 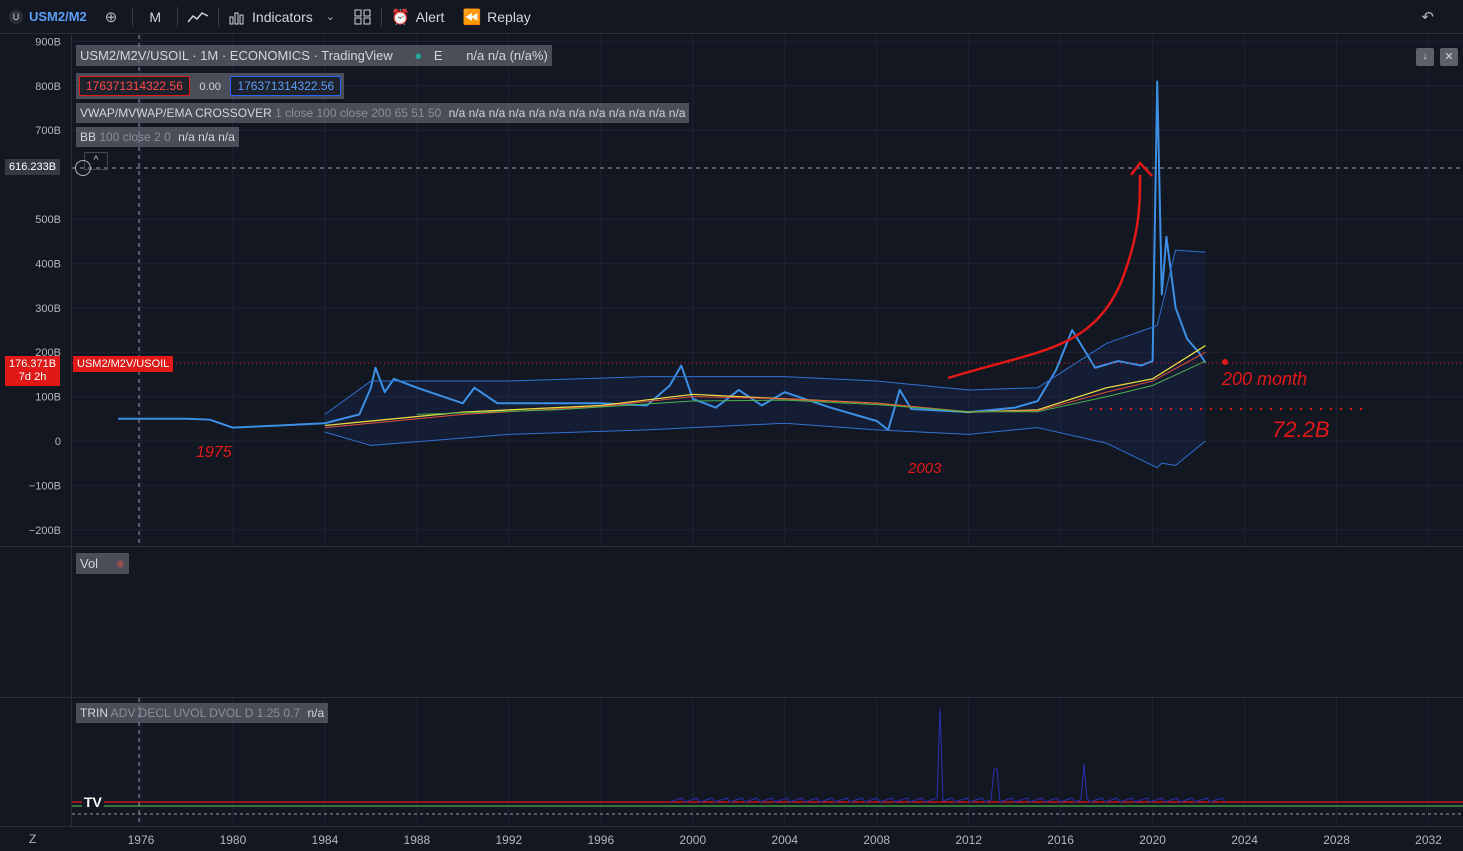 I want to click on indicators-dropdown: ⌄, so click(x=333, y=17).